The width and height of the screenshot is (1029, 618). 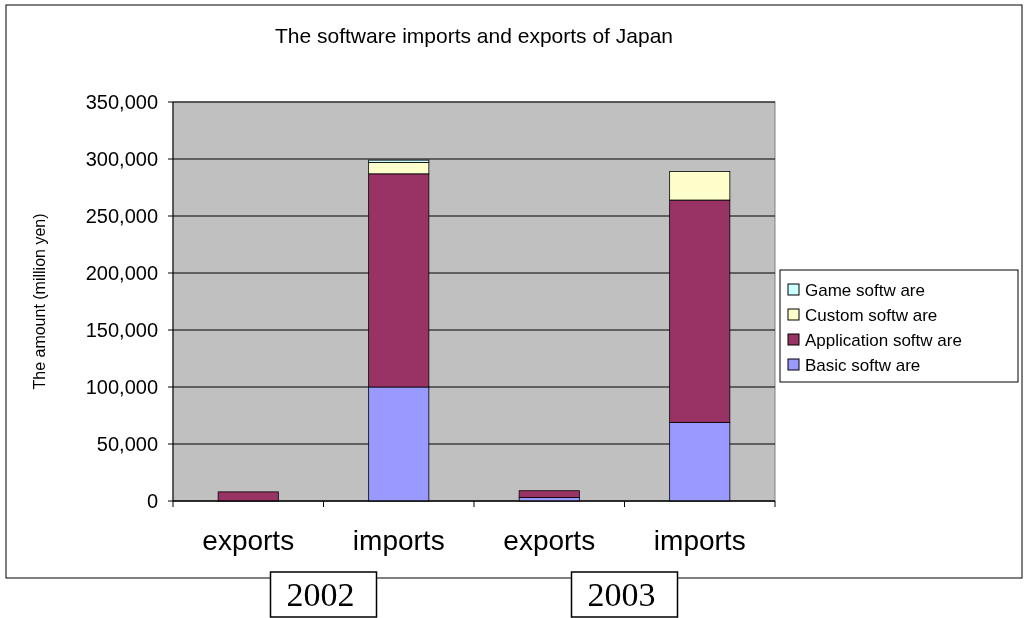 What do you see at coordinates (121, 330) in the screenshot?
I see `y-tick-label: 150,000` at bounding box center [121, 330].